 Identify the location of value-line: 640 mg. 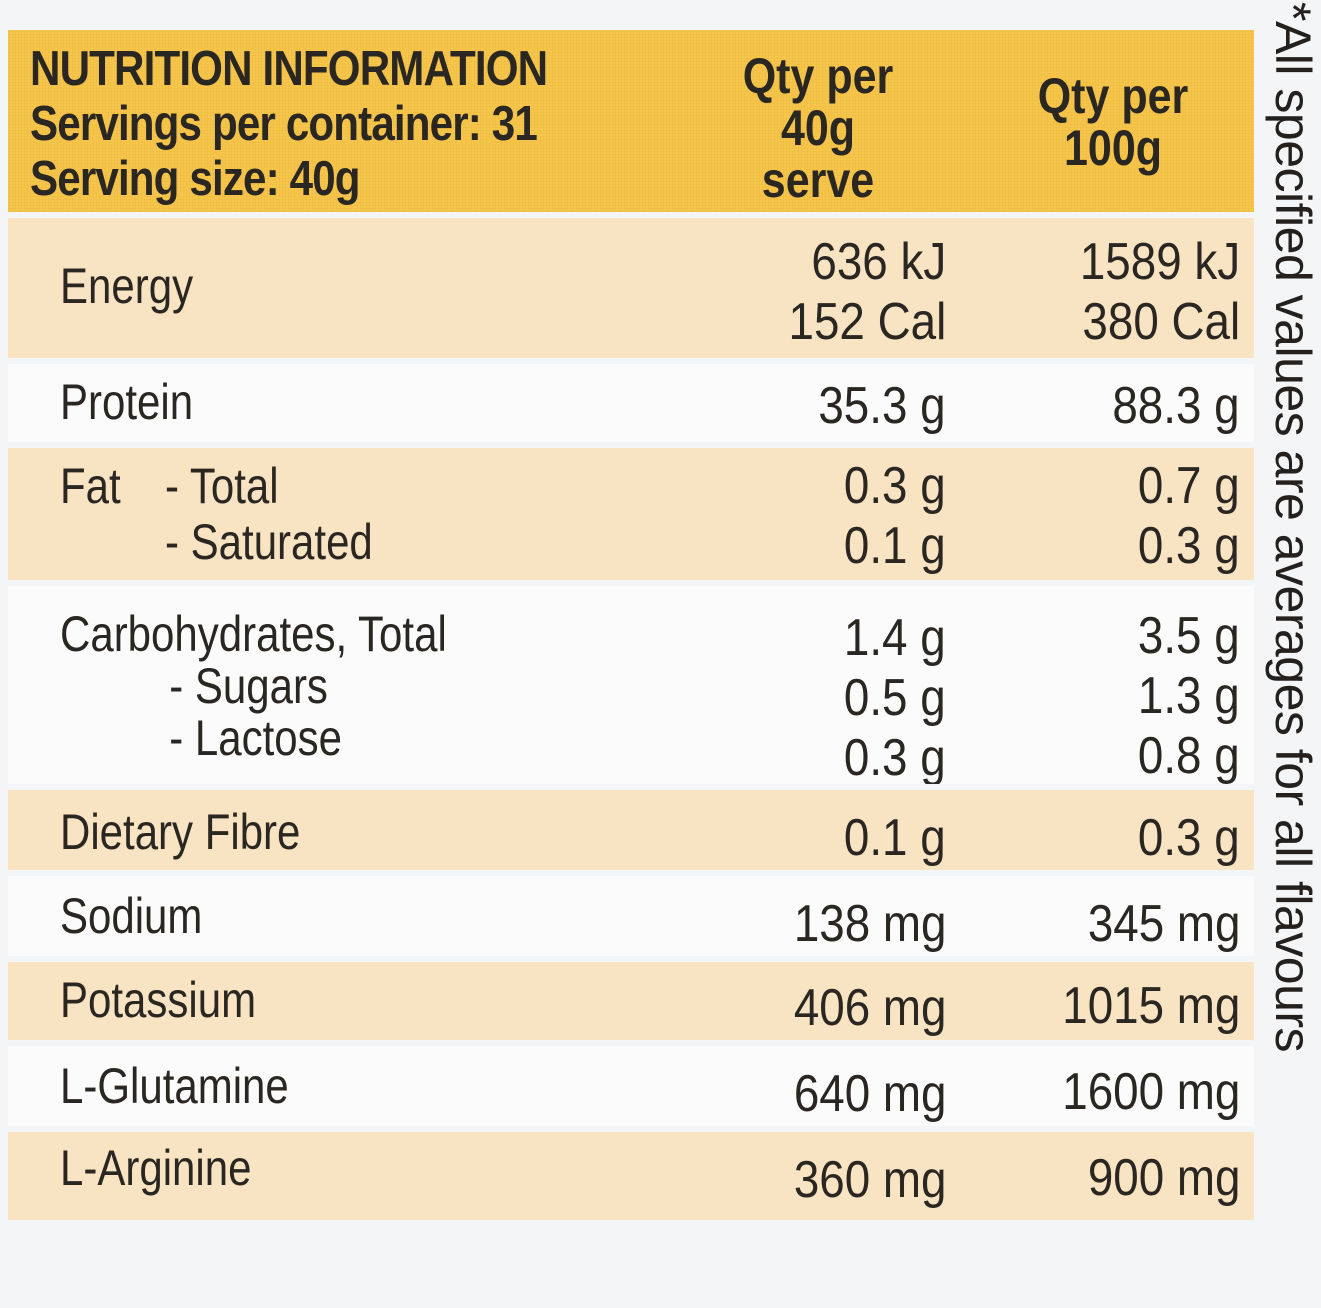
(869, 1094).